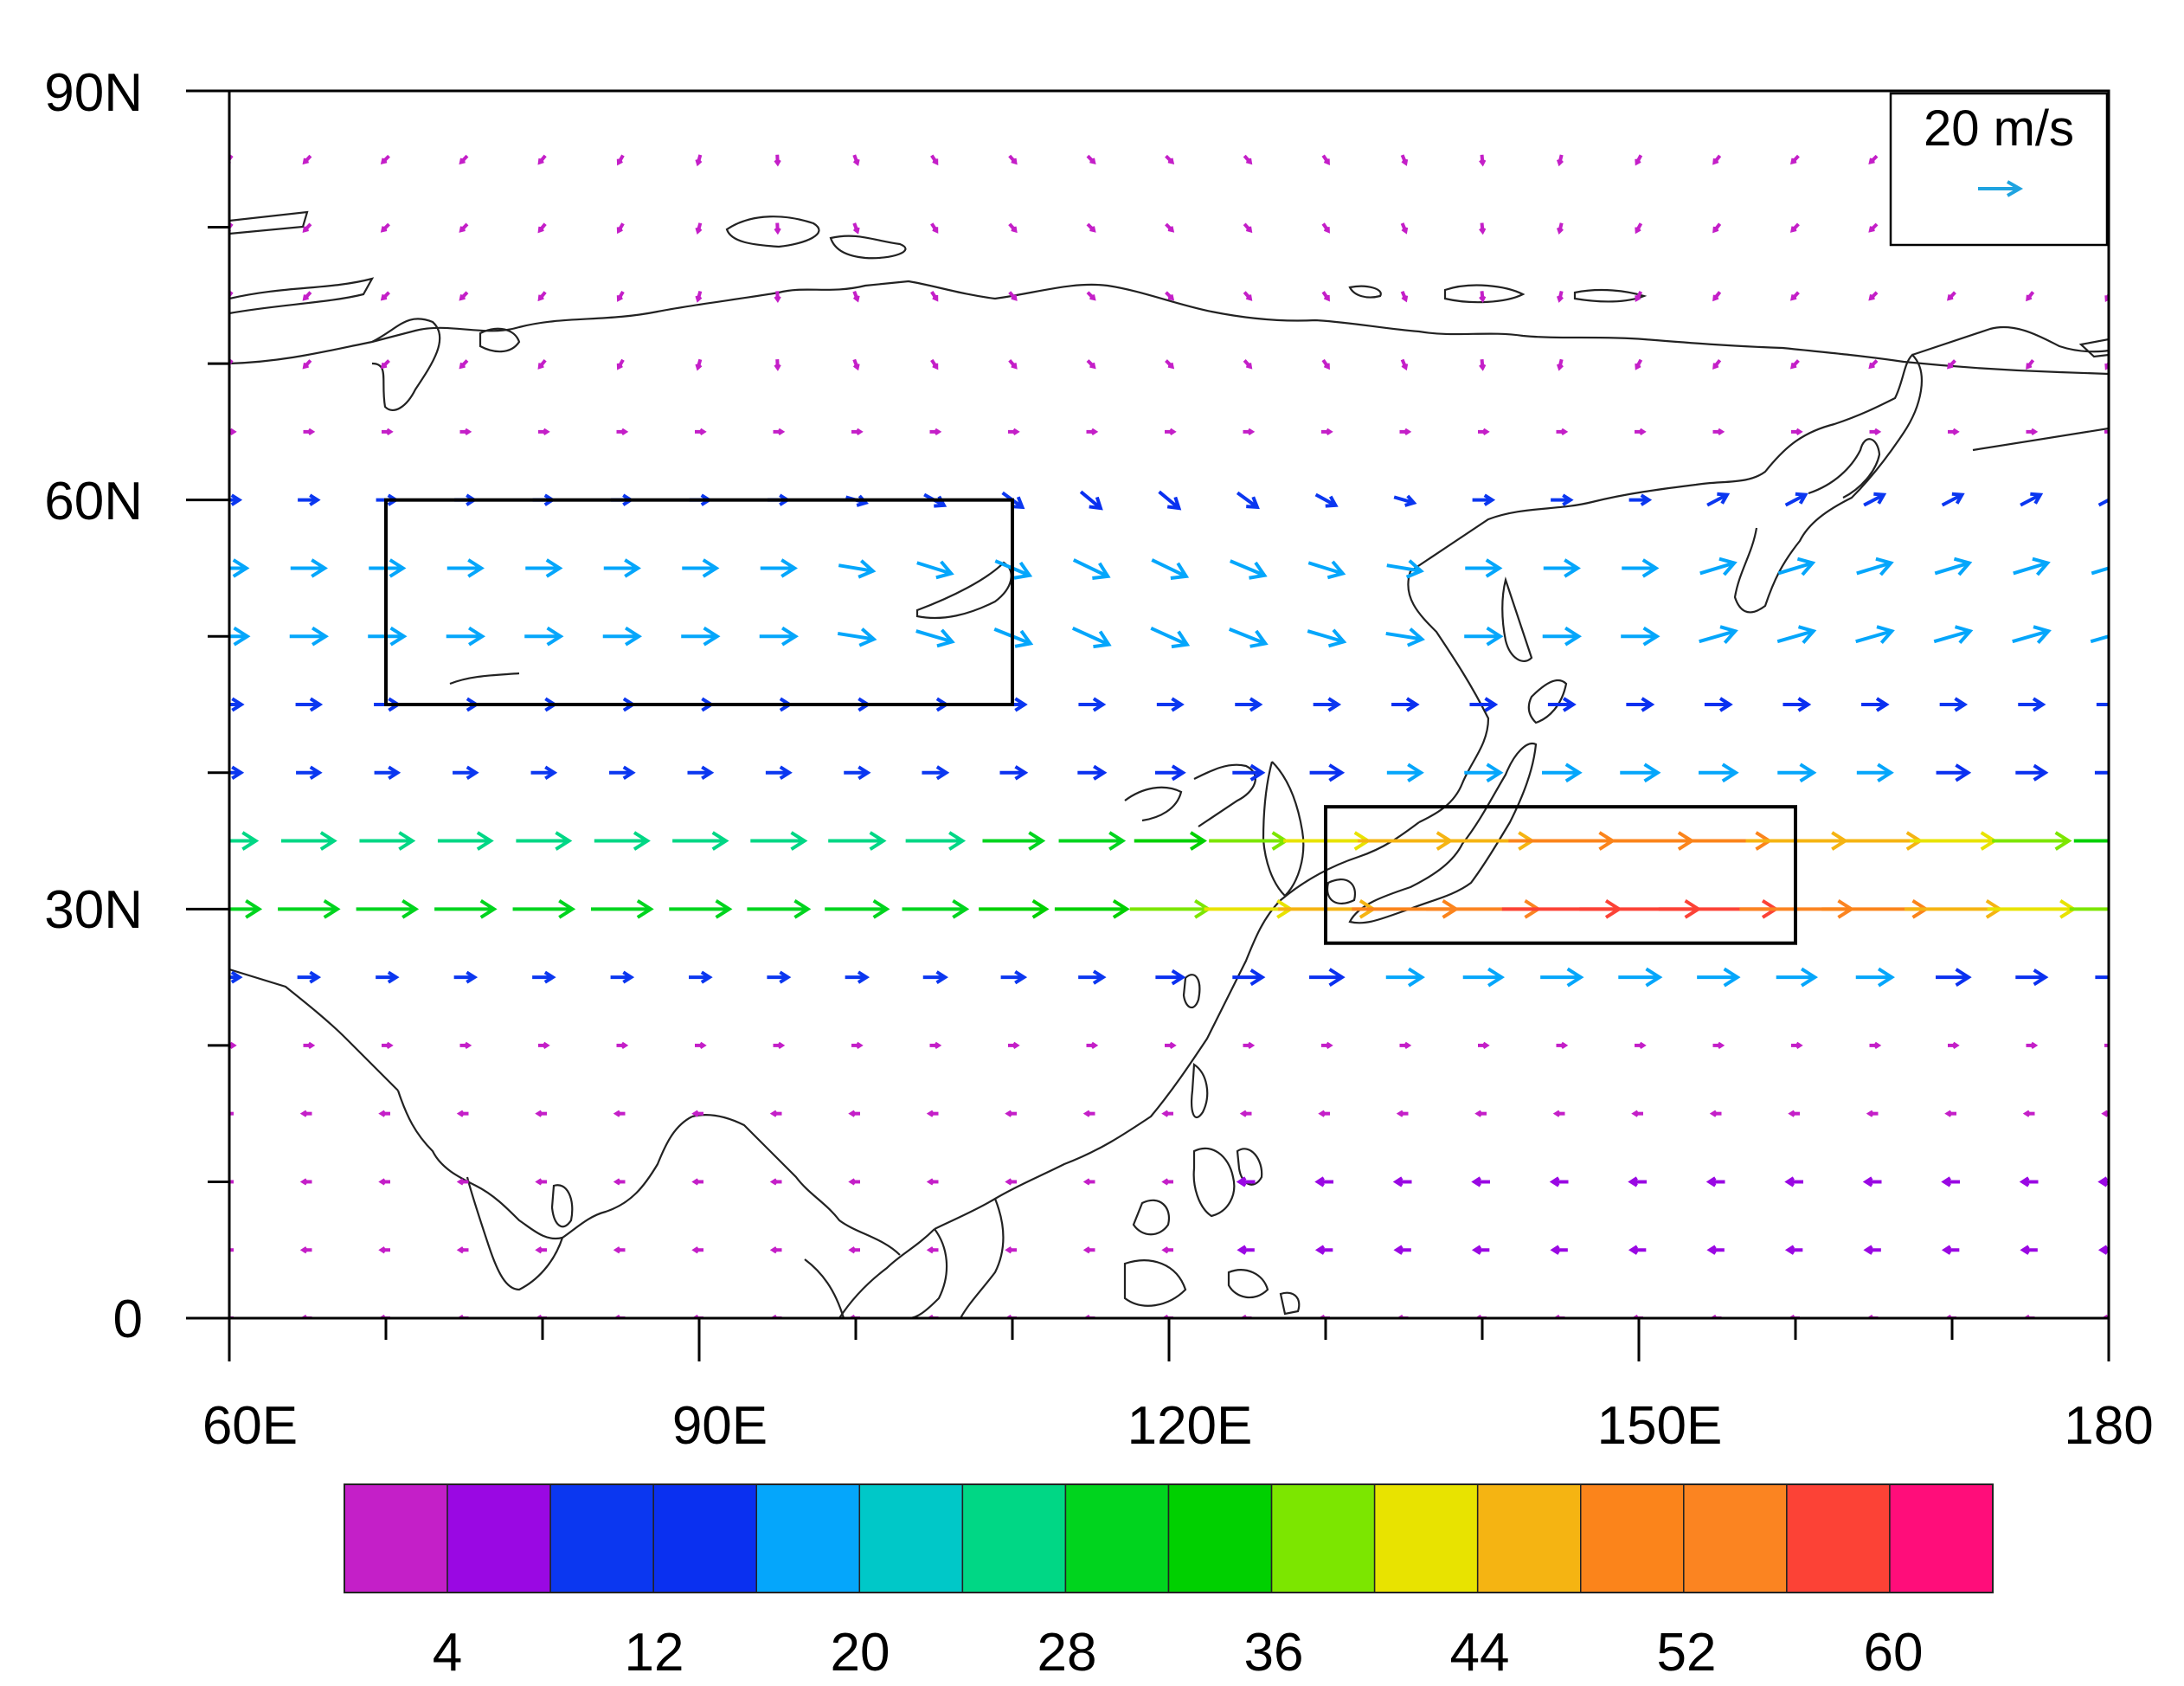 Image resolution: width=2184 pixels, height=1686 pixels. I want to click on colorbar-label: 20, so click(860, 1653).